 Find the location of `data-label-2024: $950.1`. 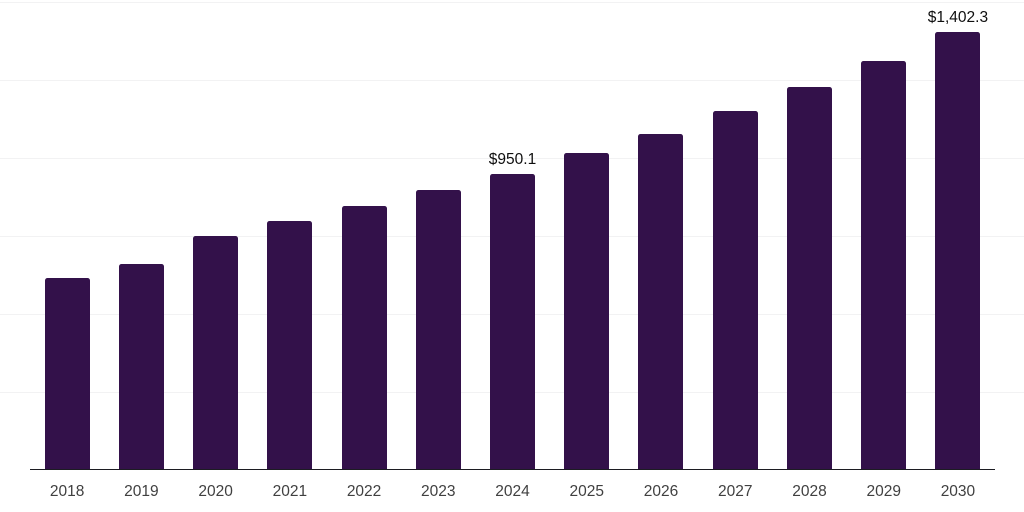

data-label-2024: $950.1 is located at coordinates (512, 159).